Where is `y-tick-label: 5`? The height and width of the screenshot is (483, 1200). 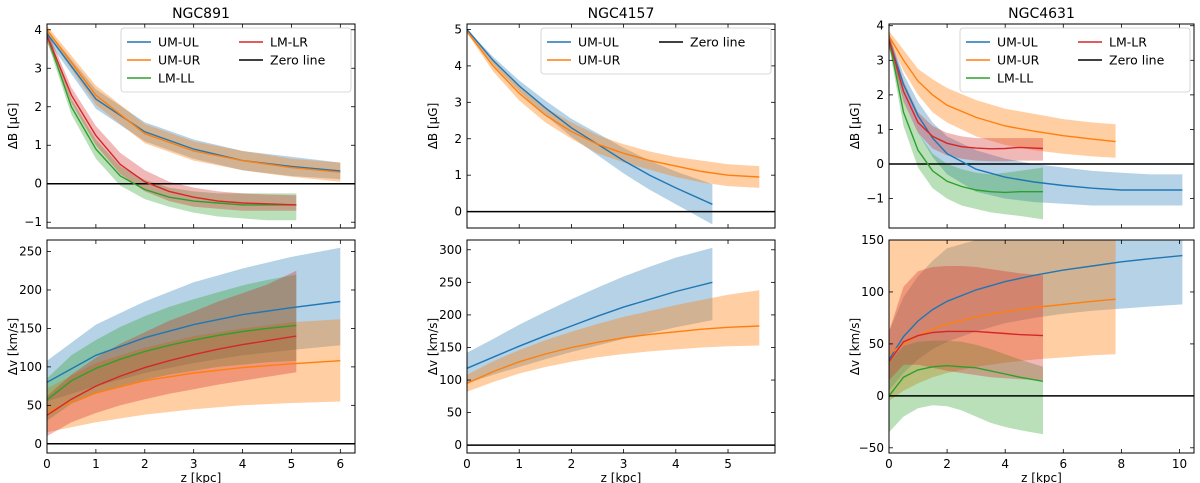 y-tick-label: 5 is located at coordinates (458, 29).